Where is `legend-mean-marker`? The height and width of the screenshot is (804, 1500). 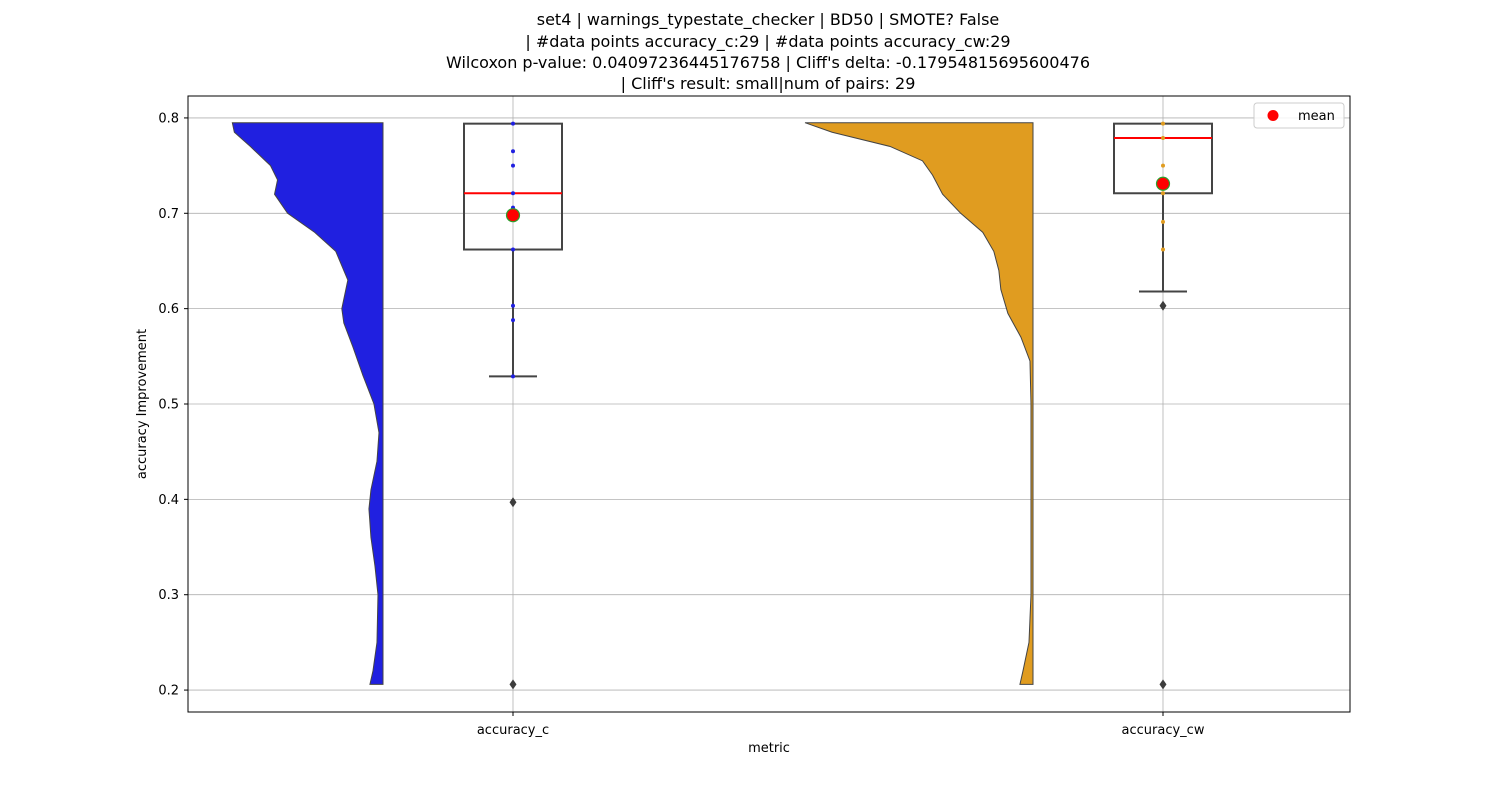 legend-mean-marker is located at coordinates (1273, 115).